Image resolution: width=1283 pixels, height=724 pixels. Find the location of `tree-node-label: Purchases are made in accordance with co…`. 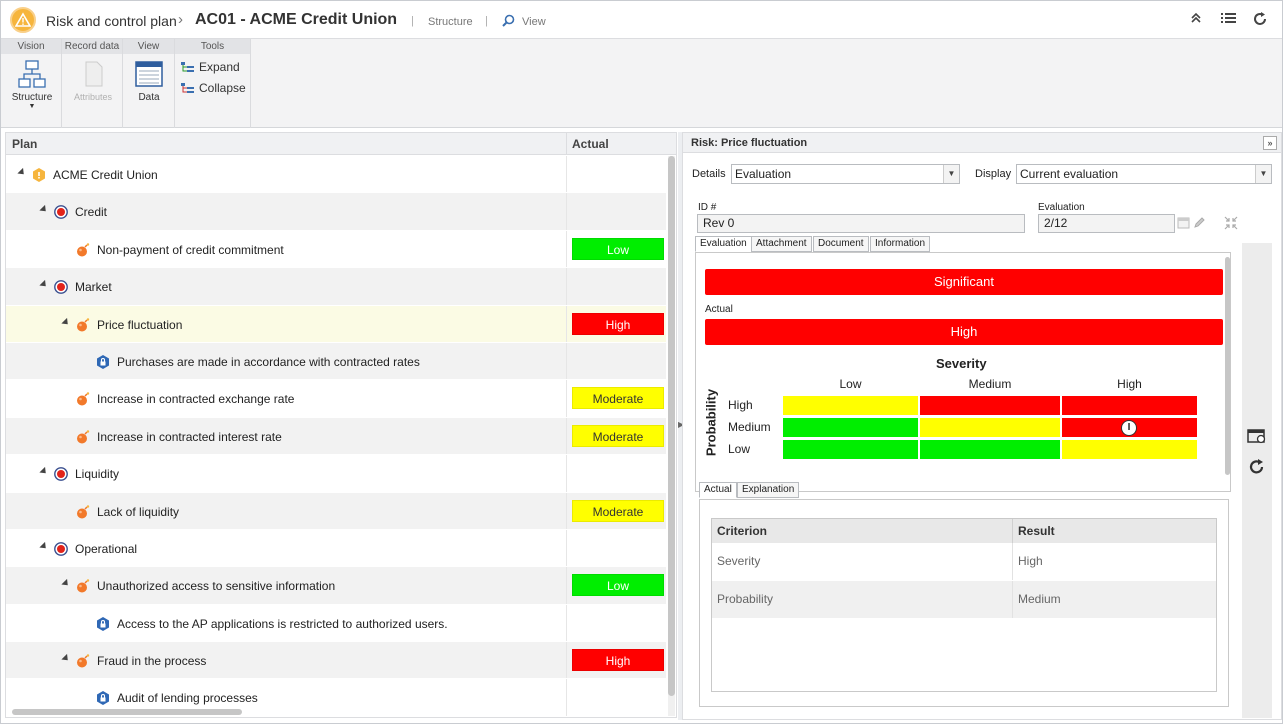

tree-node-label: Purchases are made in accordance with co… is located at coordinates (268, 361).